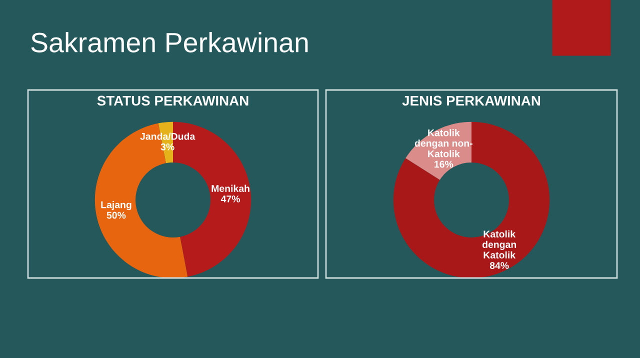  What do you see at coordinates (172, 101) in the screenshot?
I see `chart-title: STATUS PERKAWINAN` at bounding box center [172, 101].